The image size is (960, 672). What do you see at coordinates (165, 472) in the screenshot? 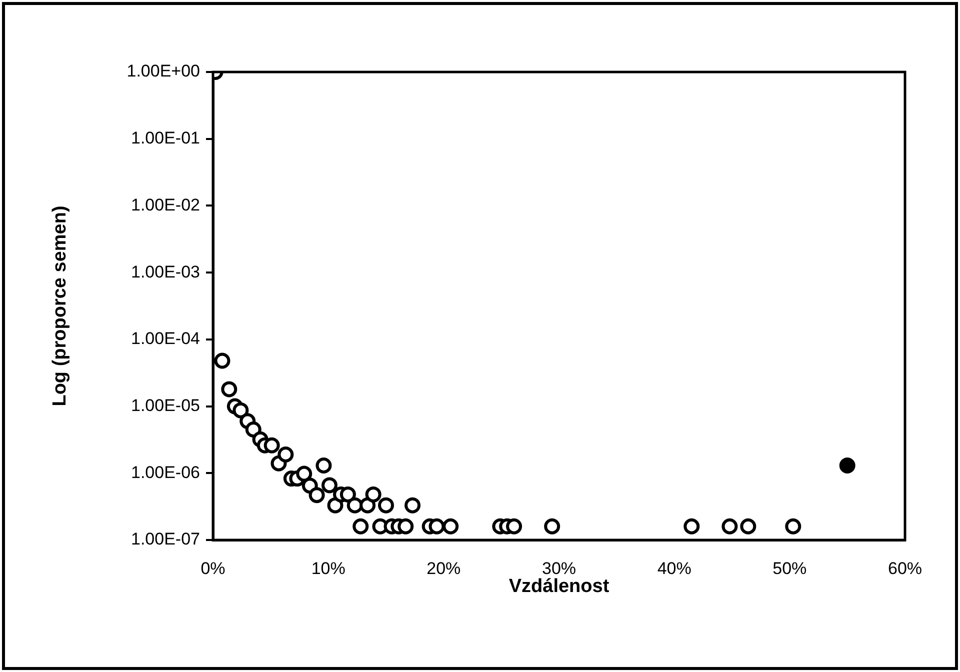
I see `y-tick-label: 1.00E-06` at bounding box center [165, 472].